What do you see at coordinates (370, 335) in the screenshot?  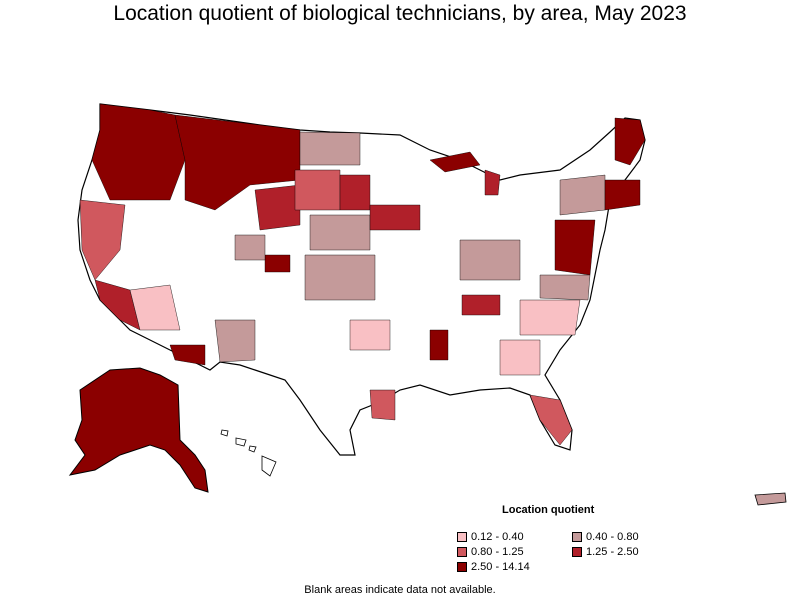 I see `region-oklahoma` at bounding box center [370, 335].